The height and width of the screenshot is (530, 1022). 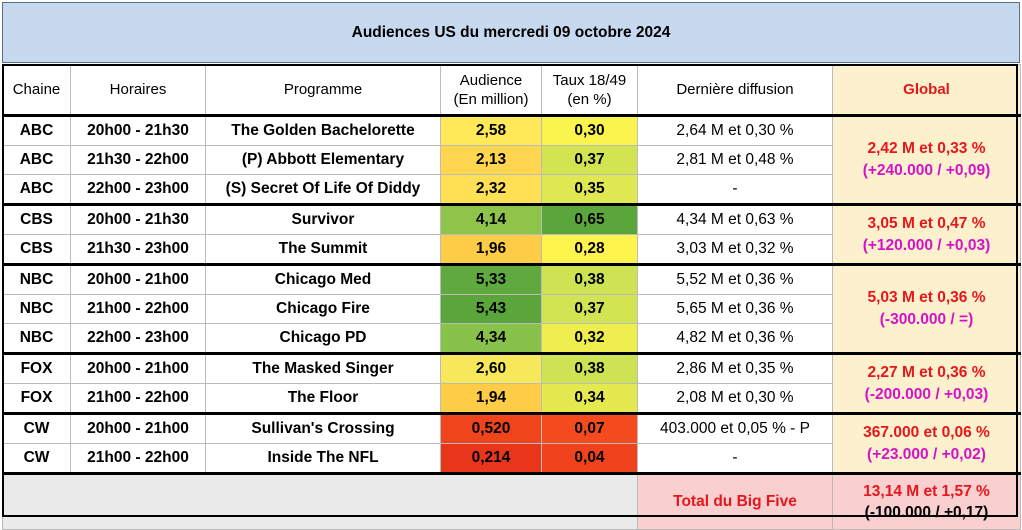 I want to click on horaires-cell: 21h30 - 23h00, so click(x=138, y=249).